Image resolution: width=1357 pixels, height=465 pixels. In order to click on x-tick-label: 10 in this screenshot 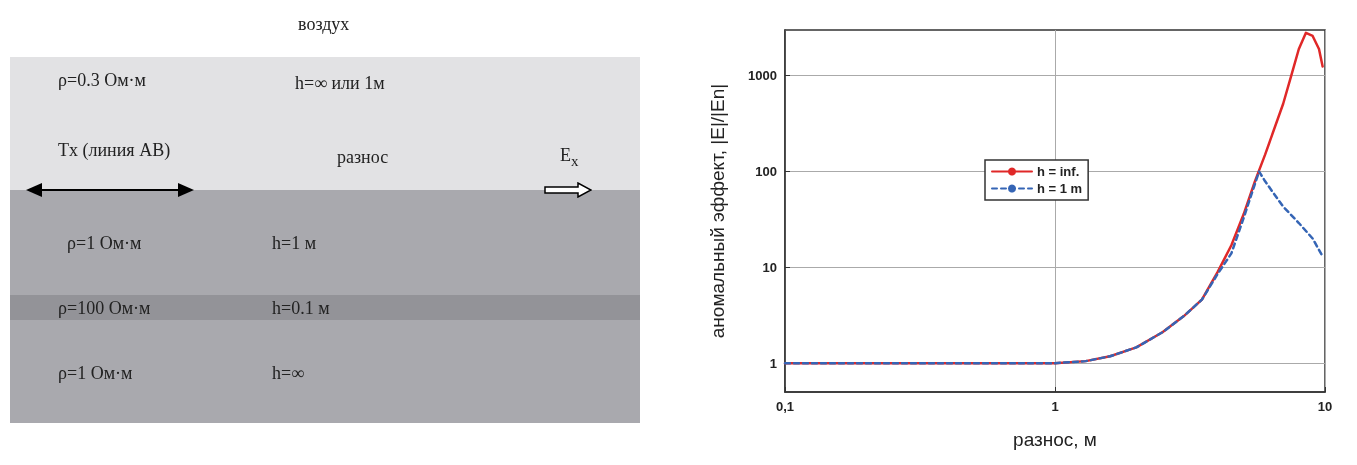, I will do `click(1325, 406)`.